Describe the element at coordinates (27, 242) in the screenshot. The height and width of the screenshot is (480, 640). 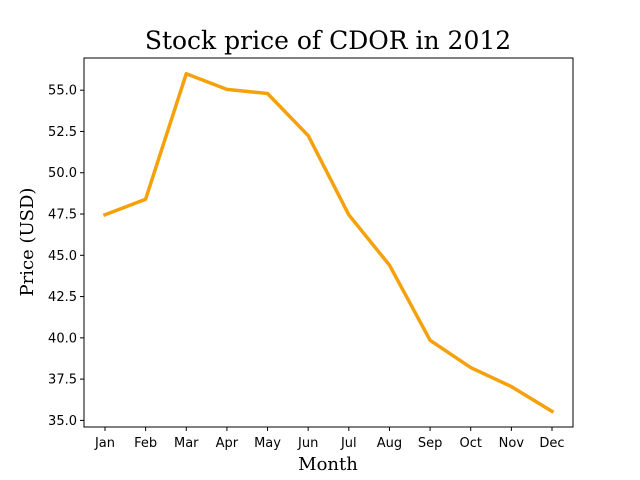
I see `y-axis-label: Price (USD)` at that location.